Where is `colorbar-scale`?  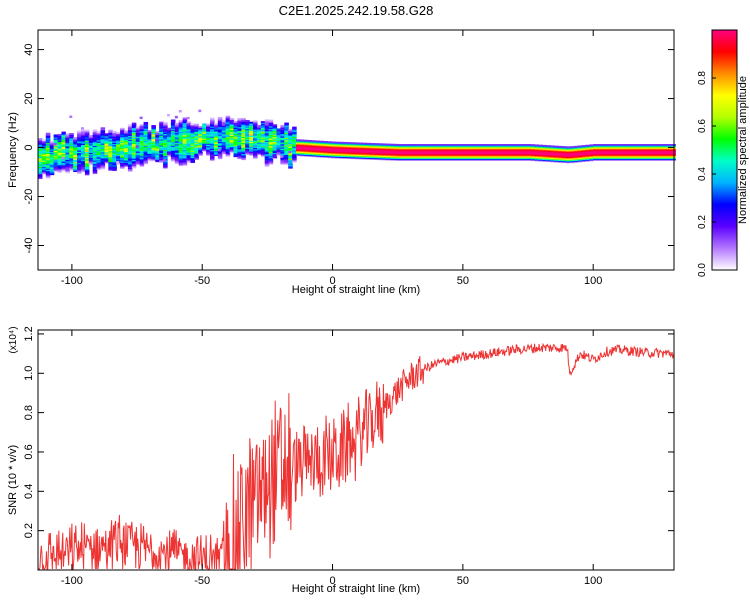 colorbar-scale is located at coordinates (724, 150).